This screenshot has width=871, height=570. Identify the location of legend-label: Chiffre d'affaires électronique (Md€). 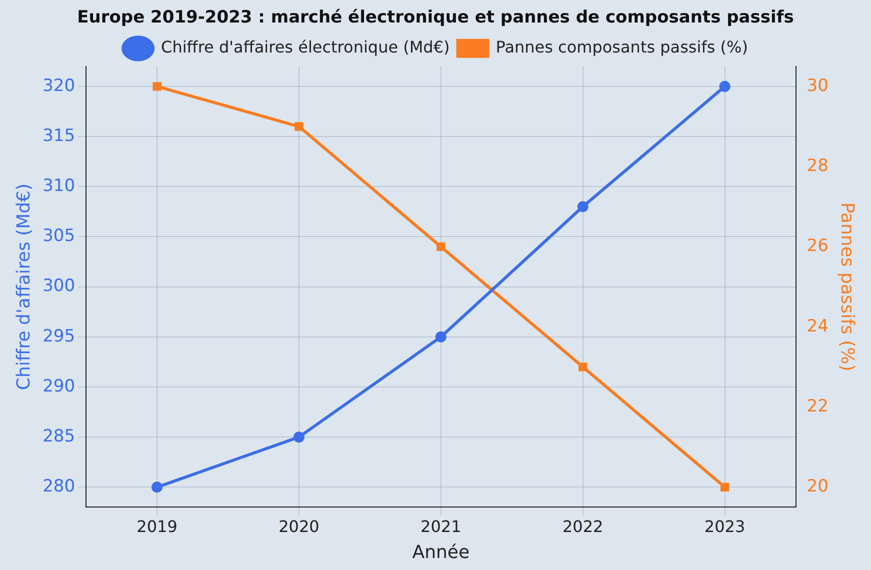
(305, 47).